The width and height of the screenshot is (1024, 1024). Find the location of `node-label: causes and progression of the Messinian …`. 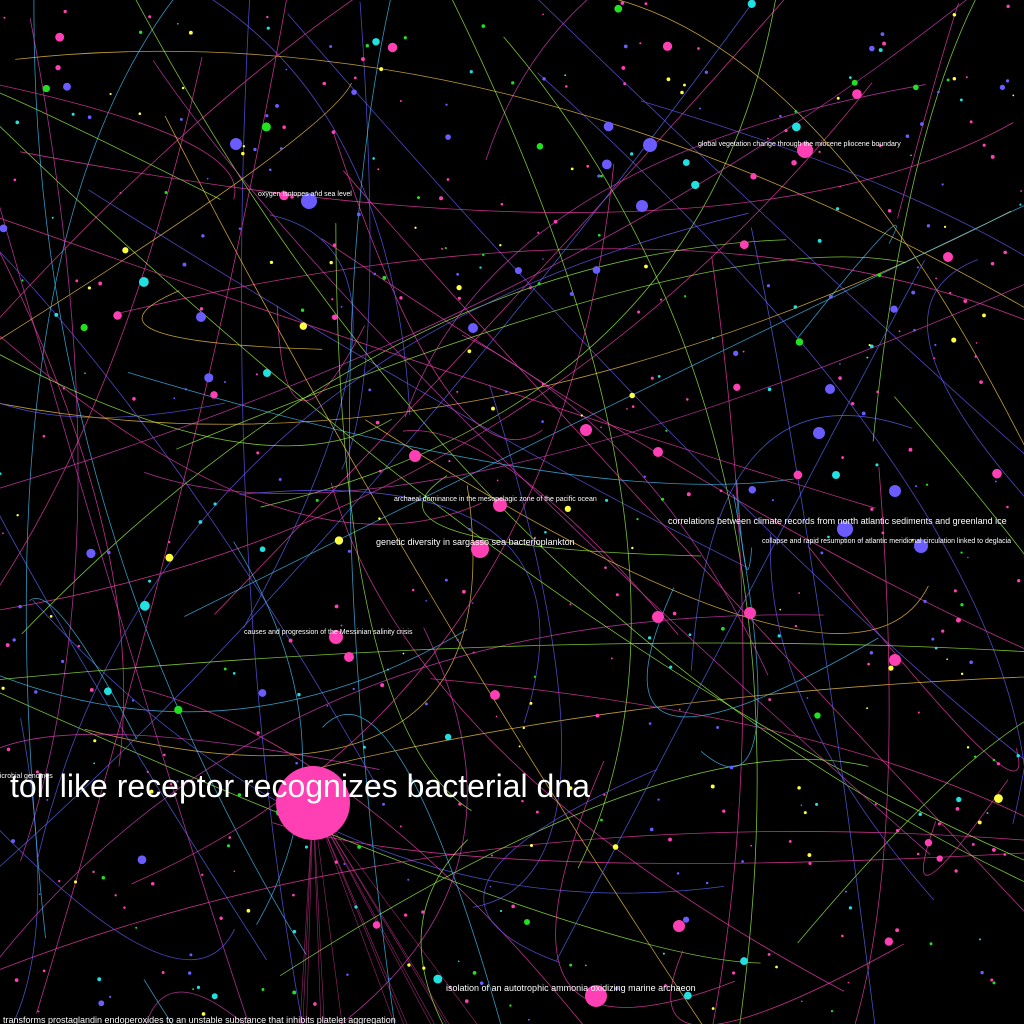

node-label: causes and progression of the Messinian … is located at coordinates (328, 632).